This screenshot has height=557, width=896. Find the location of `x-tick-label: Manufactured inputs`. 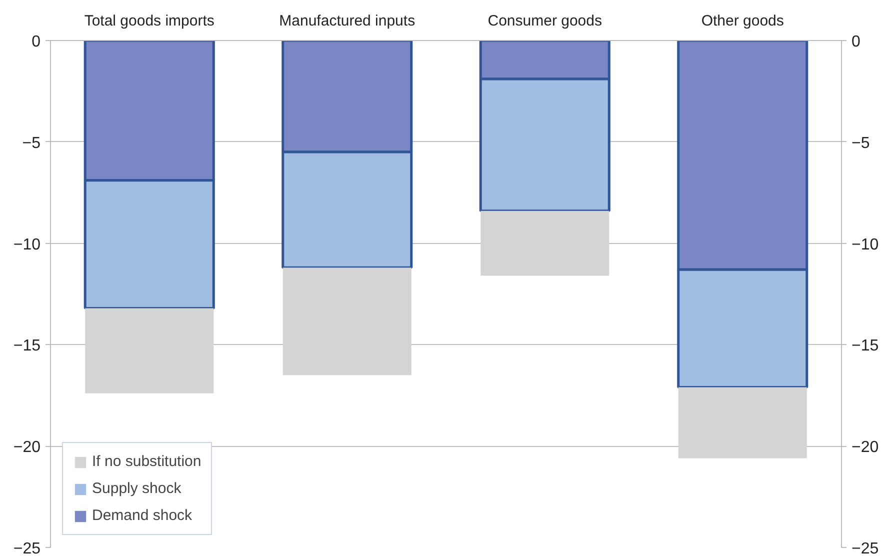

x-tick-label: Manufactured inputs is located at coordinates (347, 21).